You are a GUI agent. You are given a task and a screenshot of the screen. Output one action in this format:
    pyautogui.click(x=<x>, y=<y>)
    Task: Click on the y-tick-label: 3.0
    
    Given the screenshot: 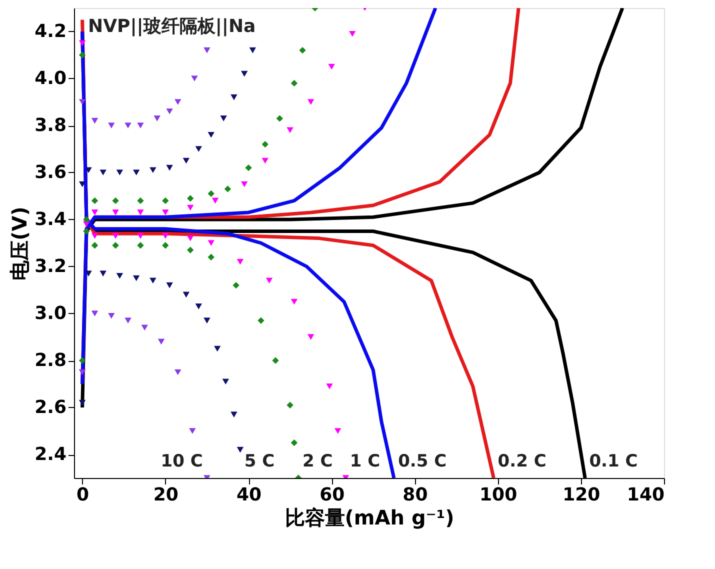 What is the action you would take?
    pyautogui.click(x=50, y=313)
    